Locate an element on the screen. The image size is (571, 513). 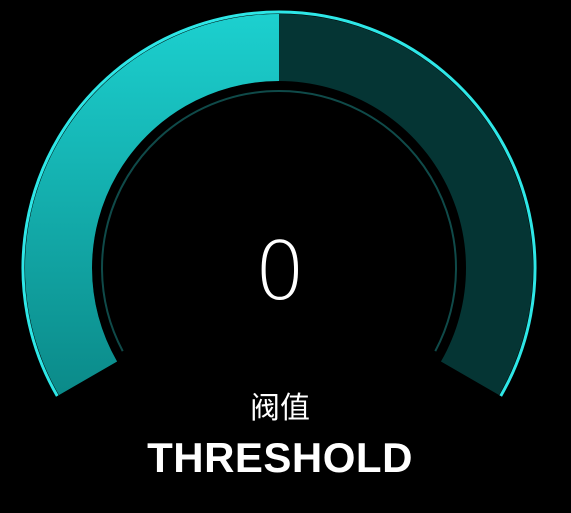
gauge-label-english: THRESHOLD is located at coordinates (280, 457).